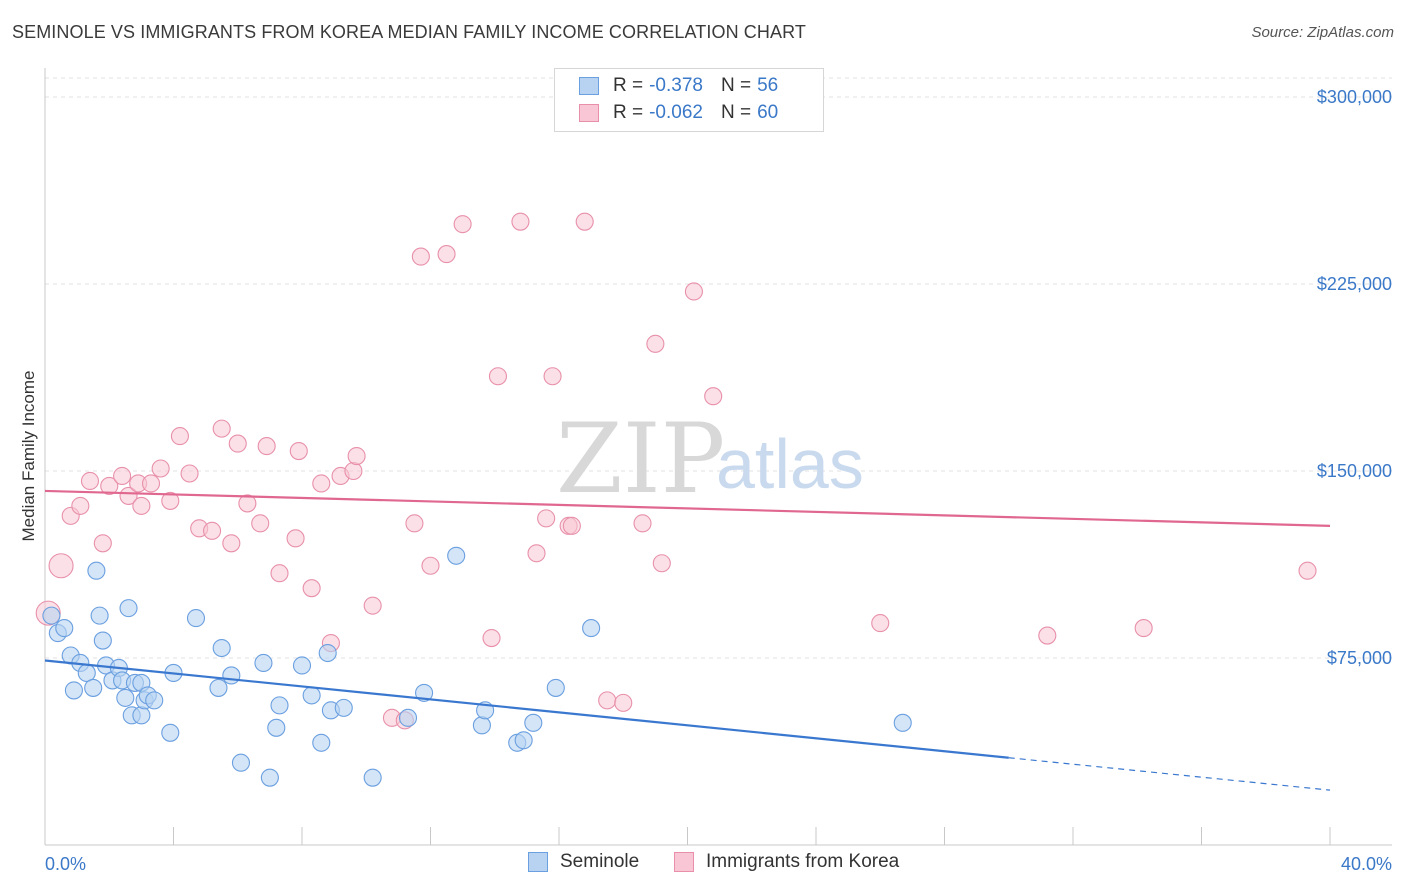  What do you see at coordinates (1169, 774) in the screenshot?
I see `seminole-trend-extension` at bounding box center [1169, 774].